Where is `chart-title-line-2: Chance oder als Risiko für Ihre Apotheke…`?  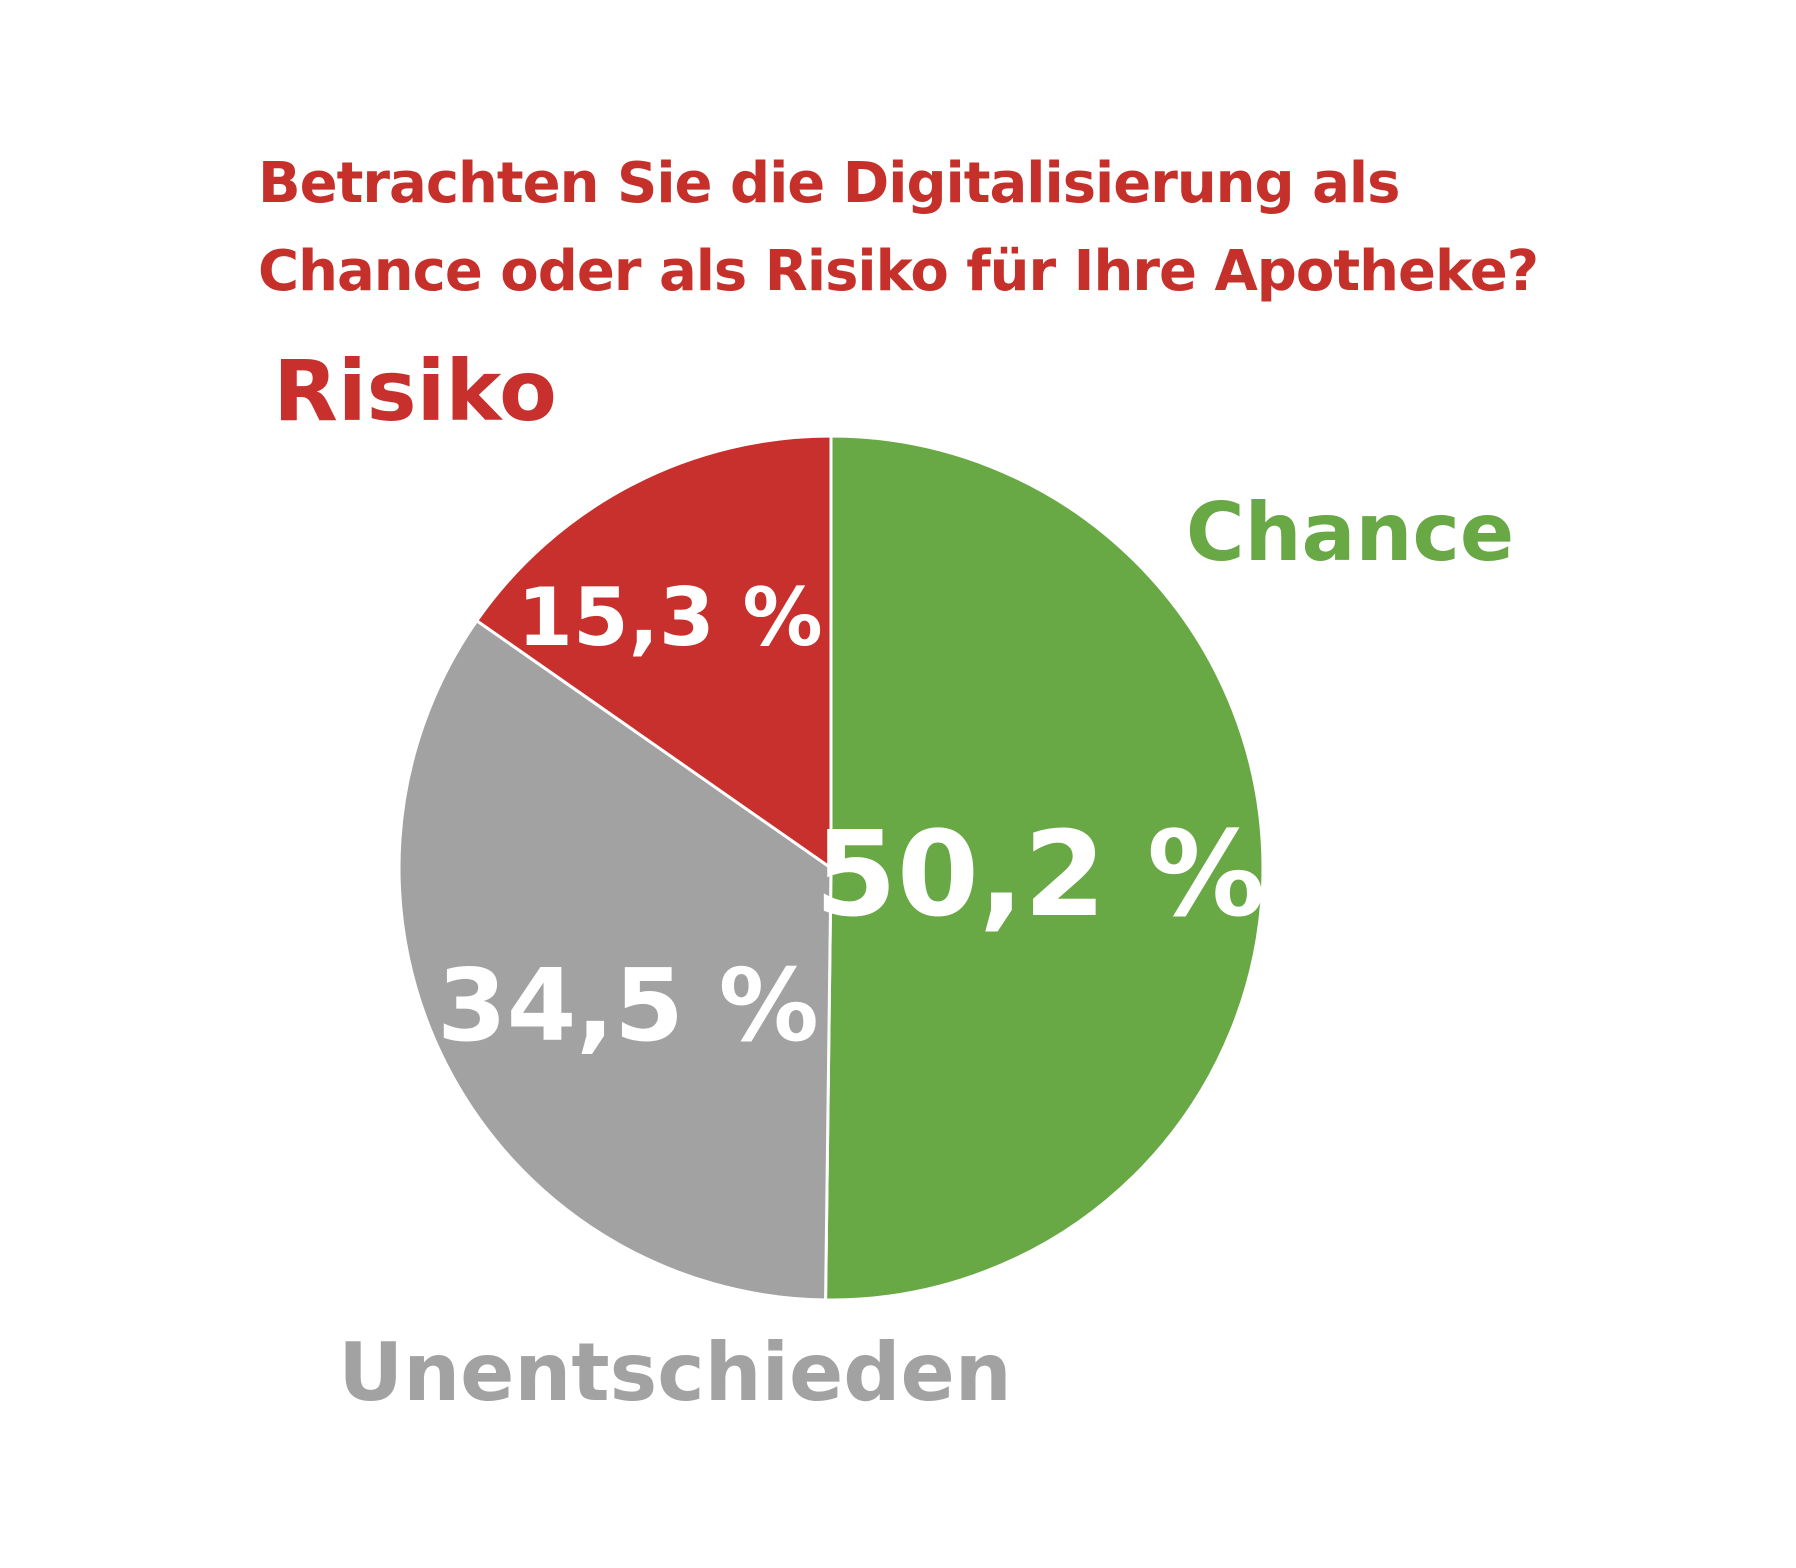 chart-title-line-2: Chance oder als Risiko für Ihre Apotheke… is located at coordinates (898, 271).